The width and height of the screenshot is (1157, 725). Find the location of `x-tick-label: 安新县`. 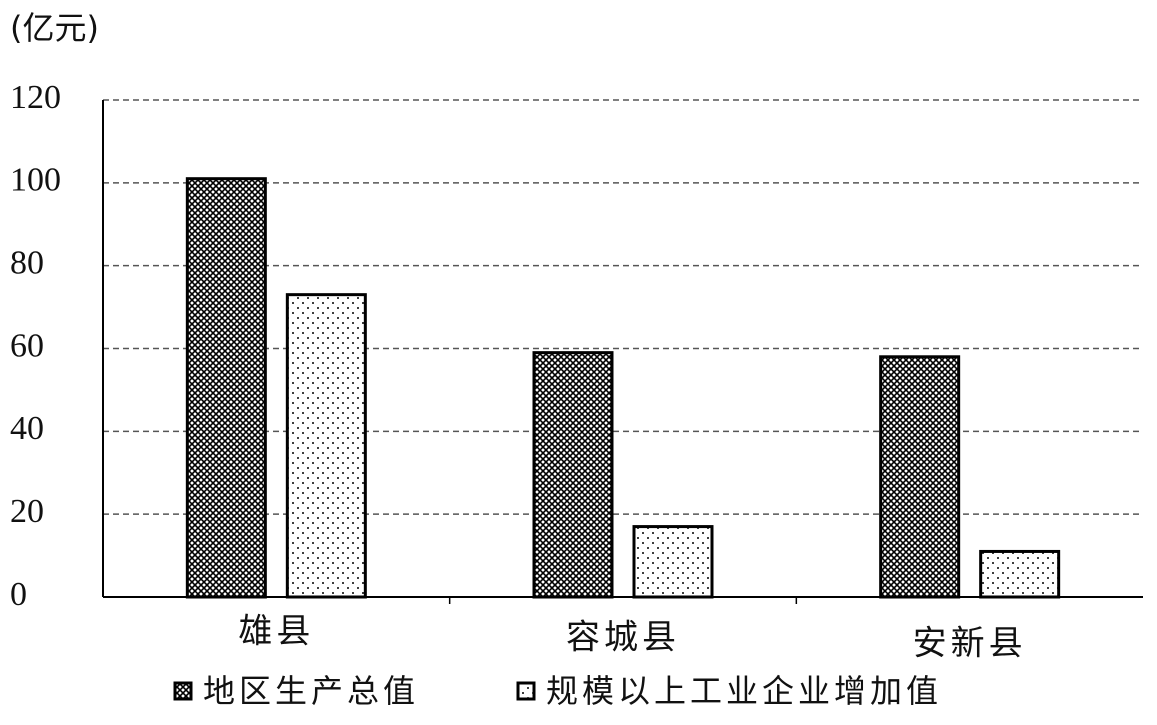

x-tick-label: 安新县 is located at coordinates (970, 644).